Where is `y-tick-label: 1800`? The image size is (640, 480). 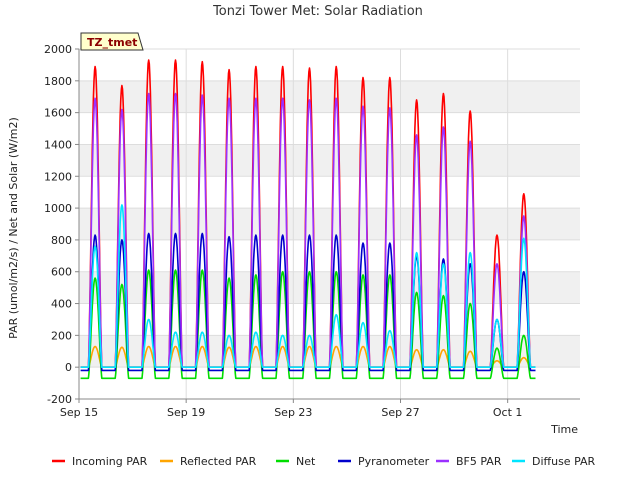 y-tick-label: 1800 is located at coordinates (58, 81).